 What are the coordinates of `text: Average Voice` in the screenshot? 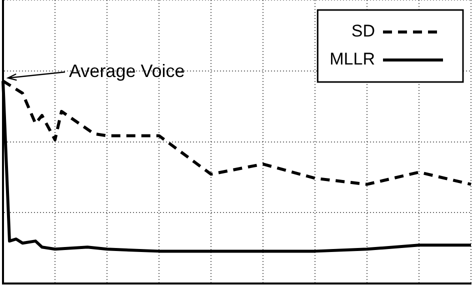 It's located at (127, 70).